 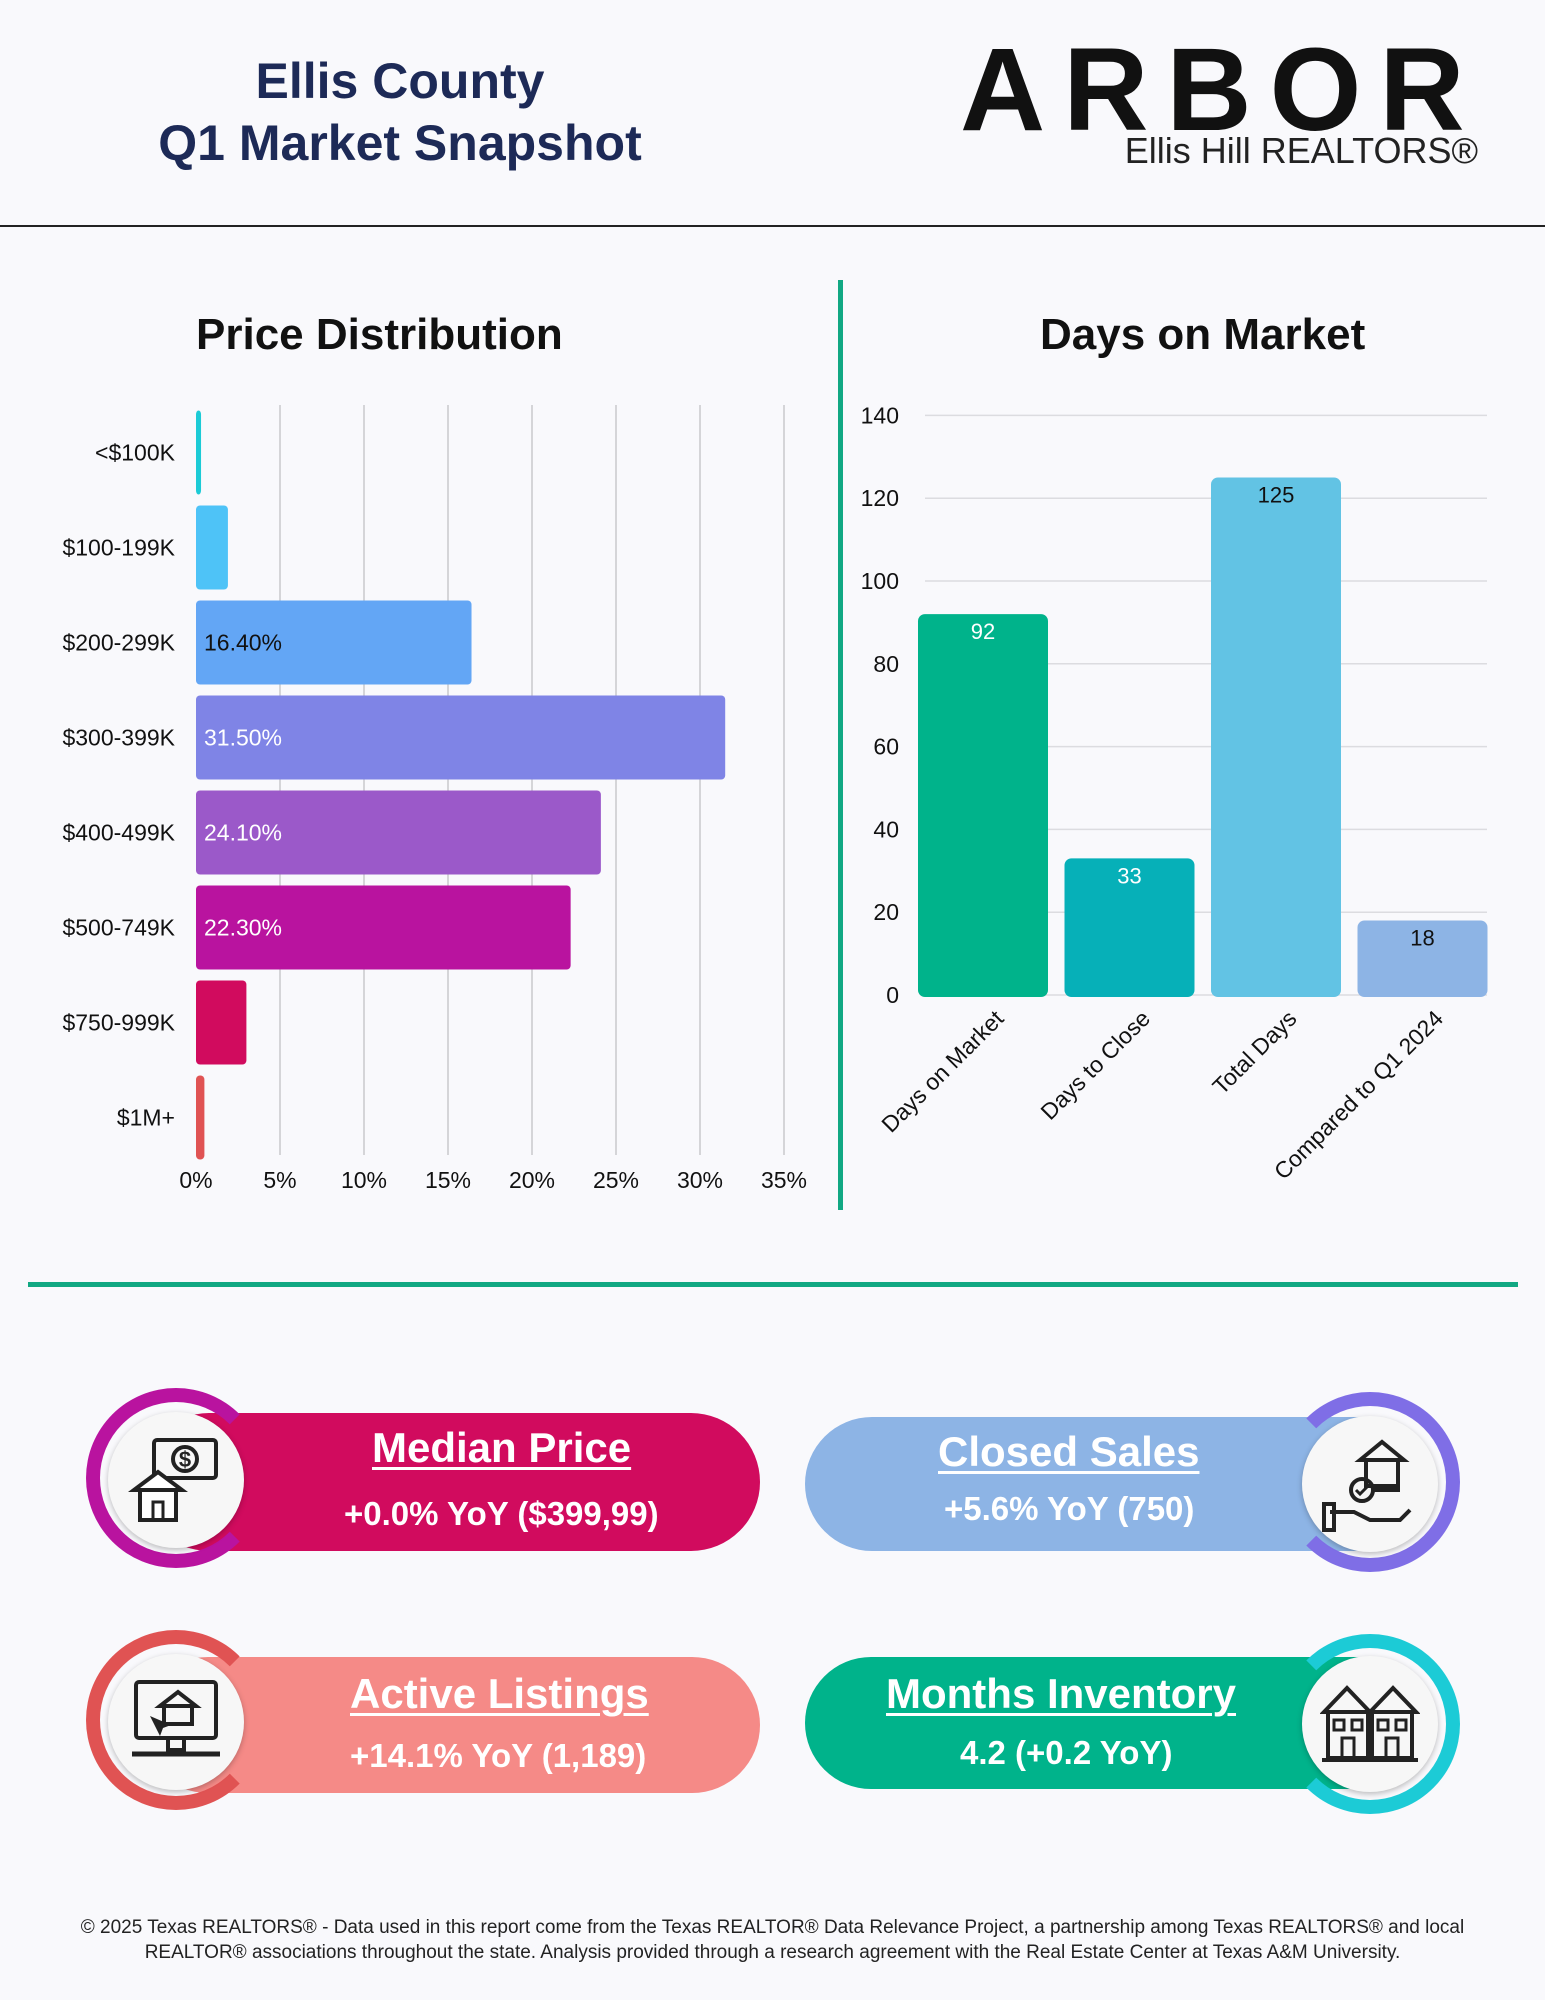 I want to click on closed-sales-value: +5.6% YoY (750), so click(x=1069, y=1508).